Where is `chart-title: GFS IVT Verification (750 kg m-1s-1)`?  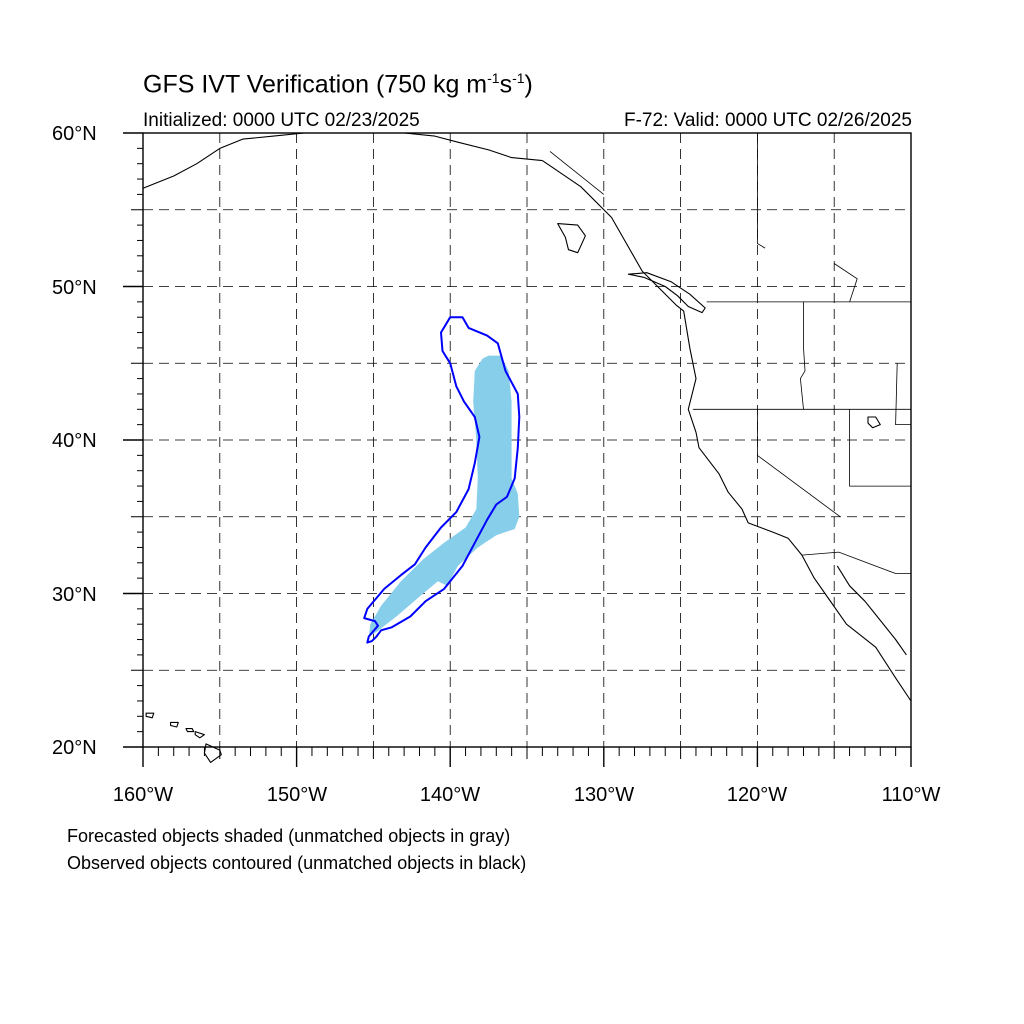
chart-title: GFS IVT Verification (750 kg m-1s-1) is located at coordinates (338, 84).